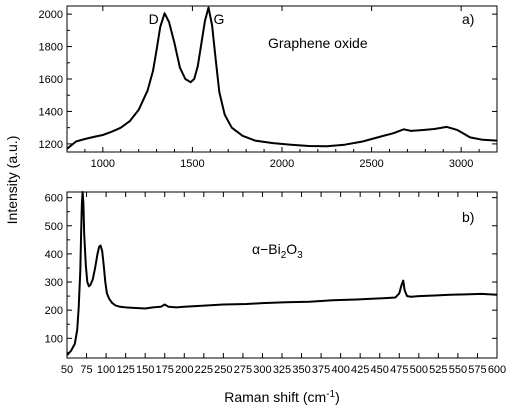 The image size is (515, 409). I want to click on panel-b-y-tick-label: 100, so click(54, 339).